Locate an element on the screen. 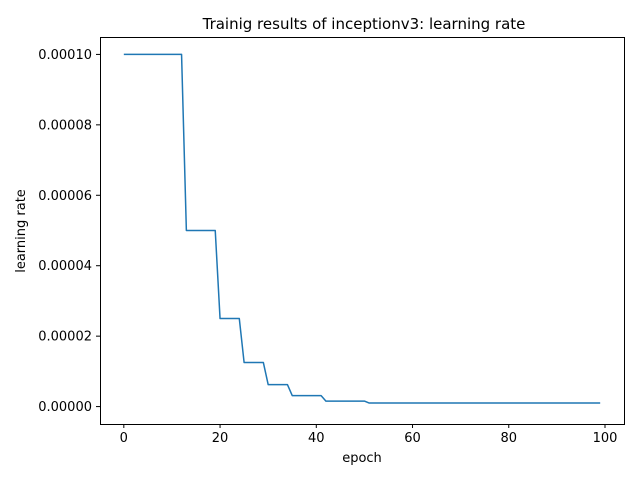 This screenshot has width=640, height=480. y-axis-label: learning rate is located at coordinates (21, 231).